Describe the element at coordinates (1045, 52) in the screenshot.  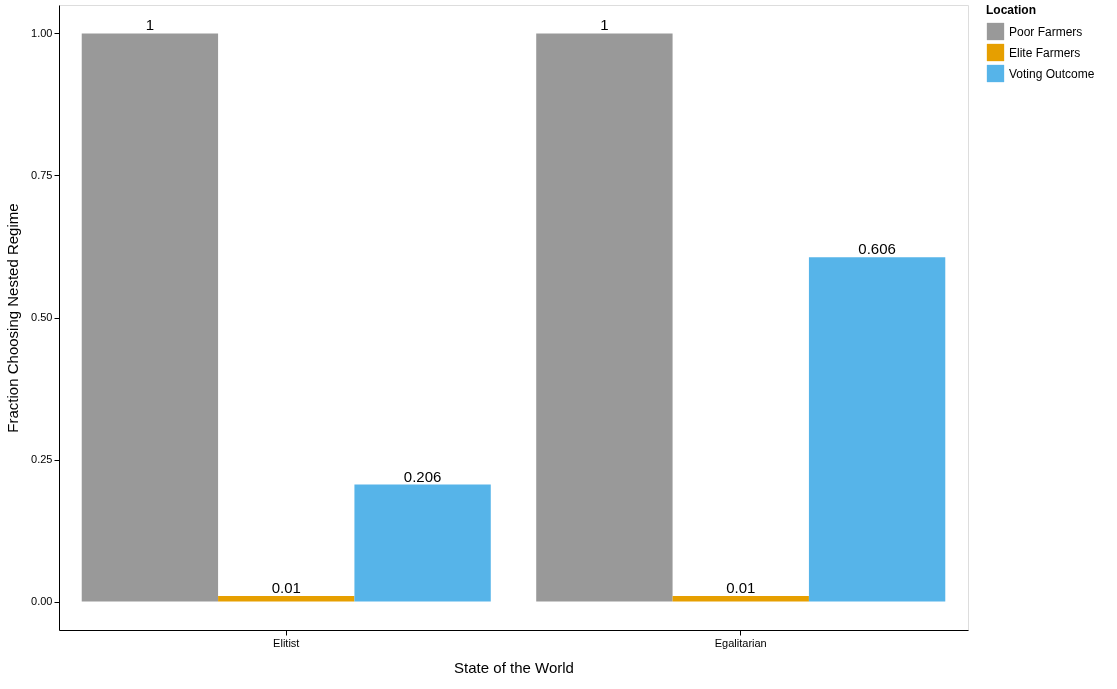
I see `legend-label: Elite Farmers` at that location.